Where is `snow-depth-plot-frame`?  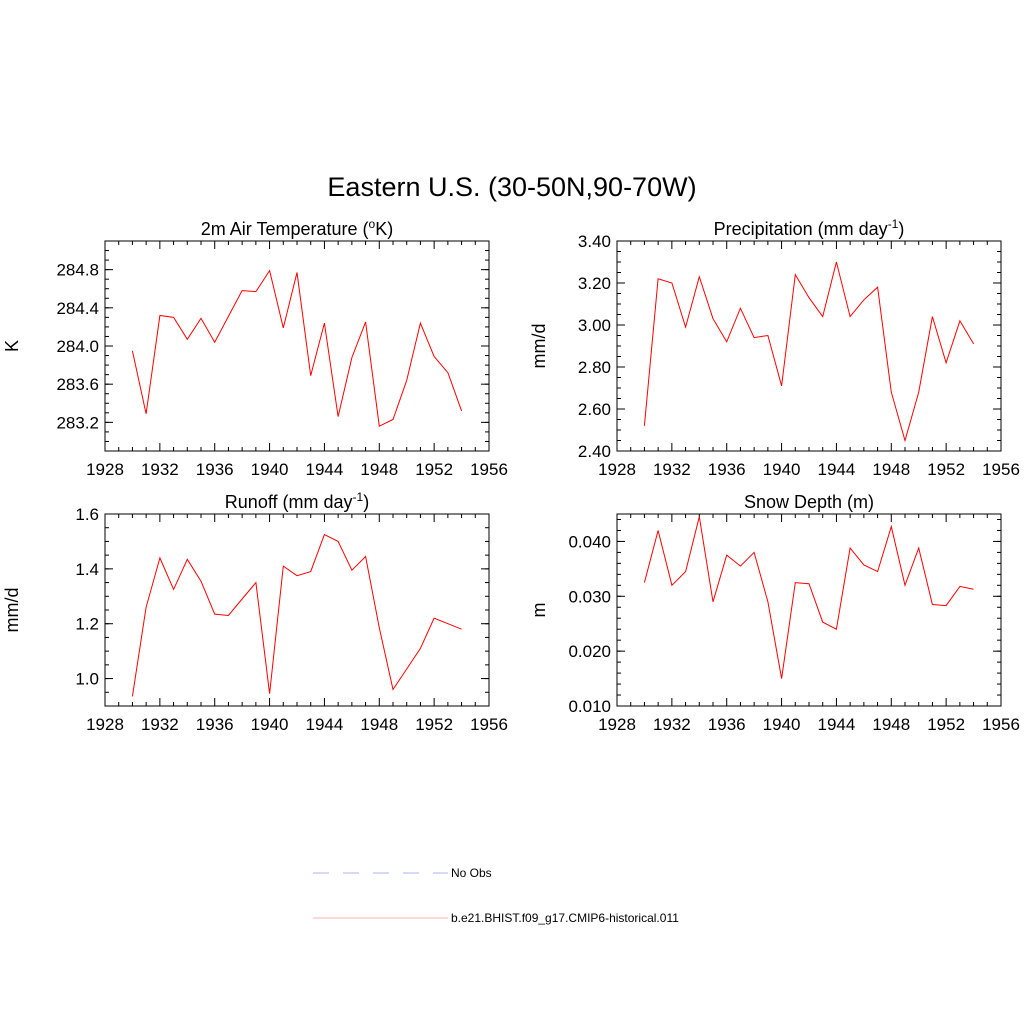 snow-depth-plot-frame is located at coordinates (809, 610).